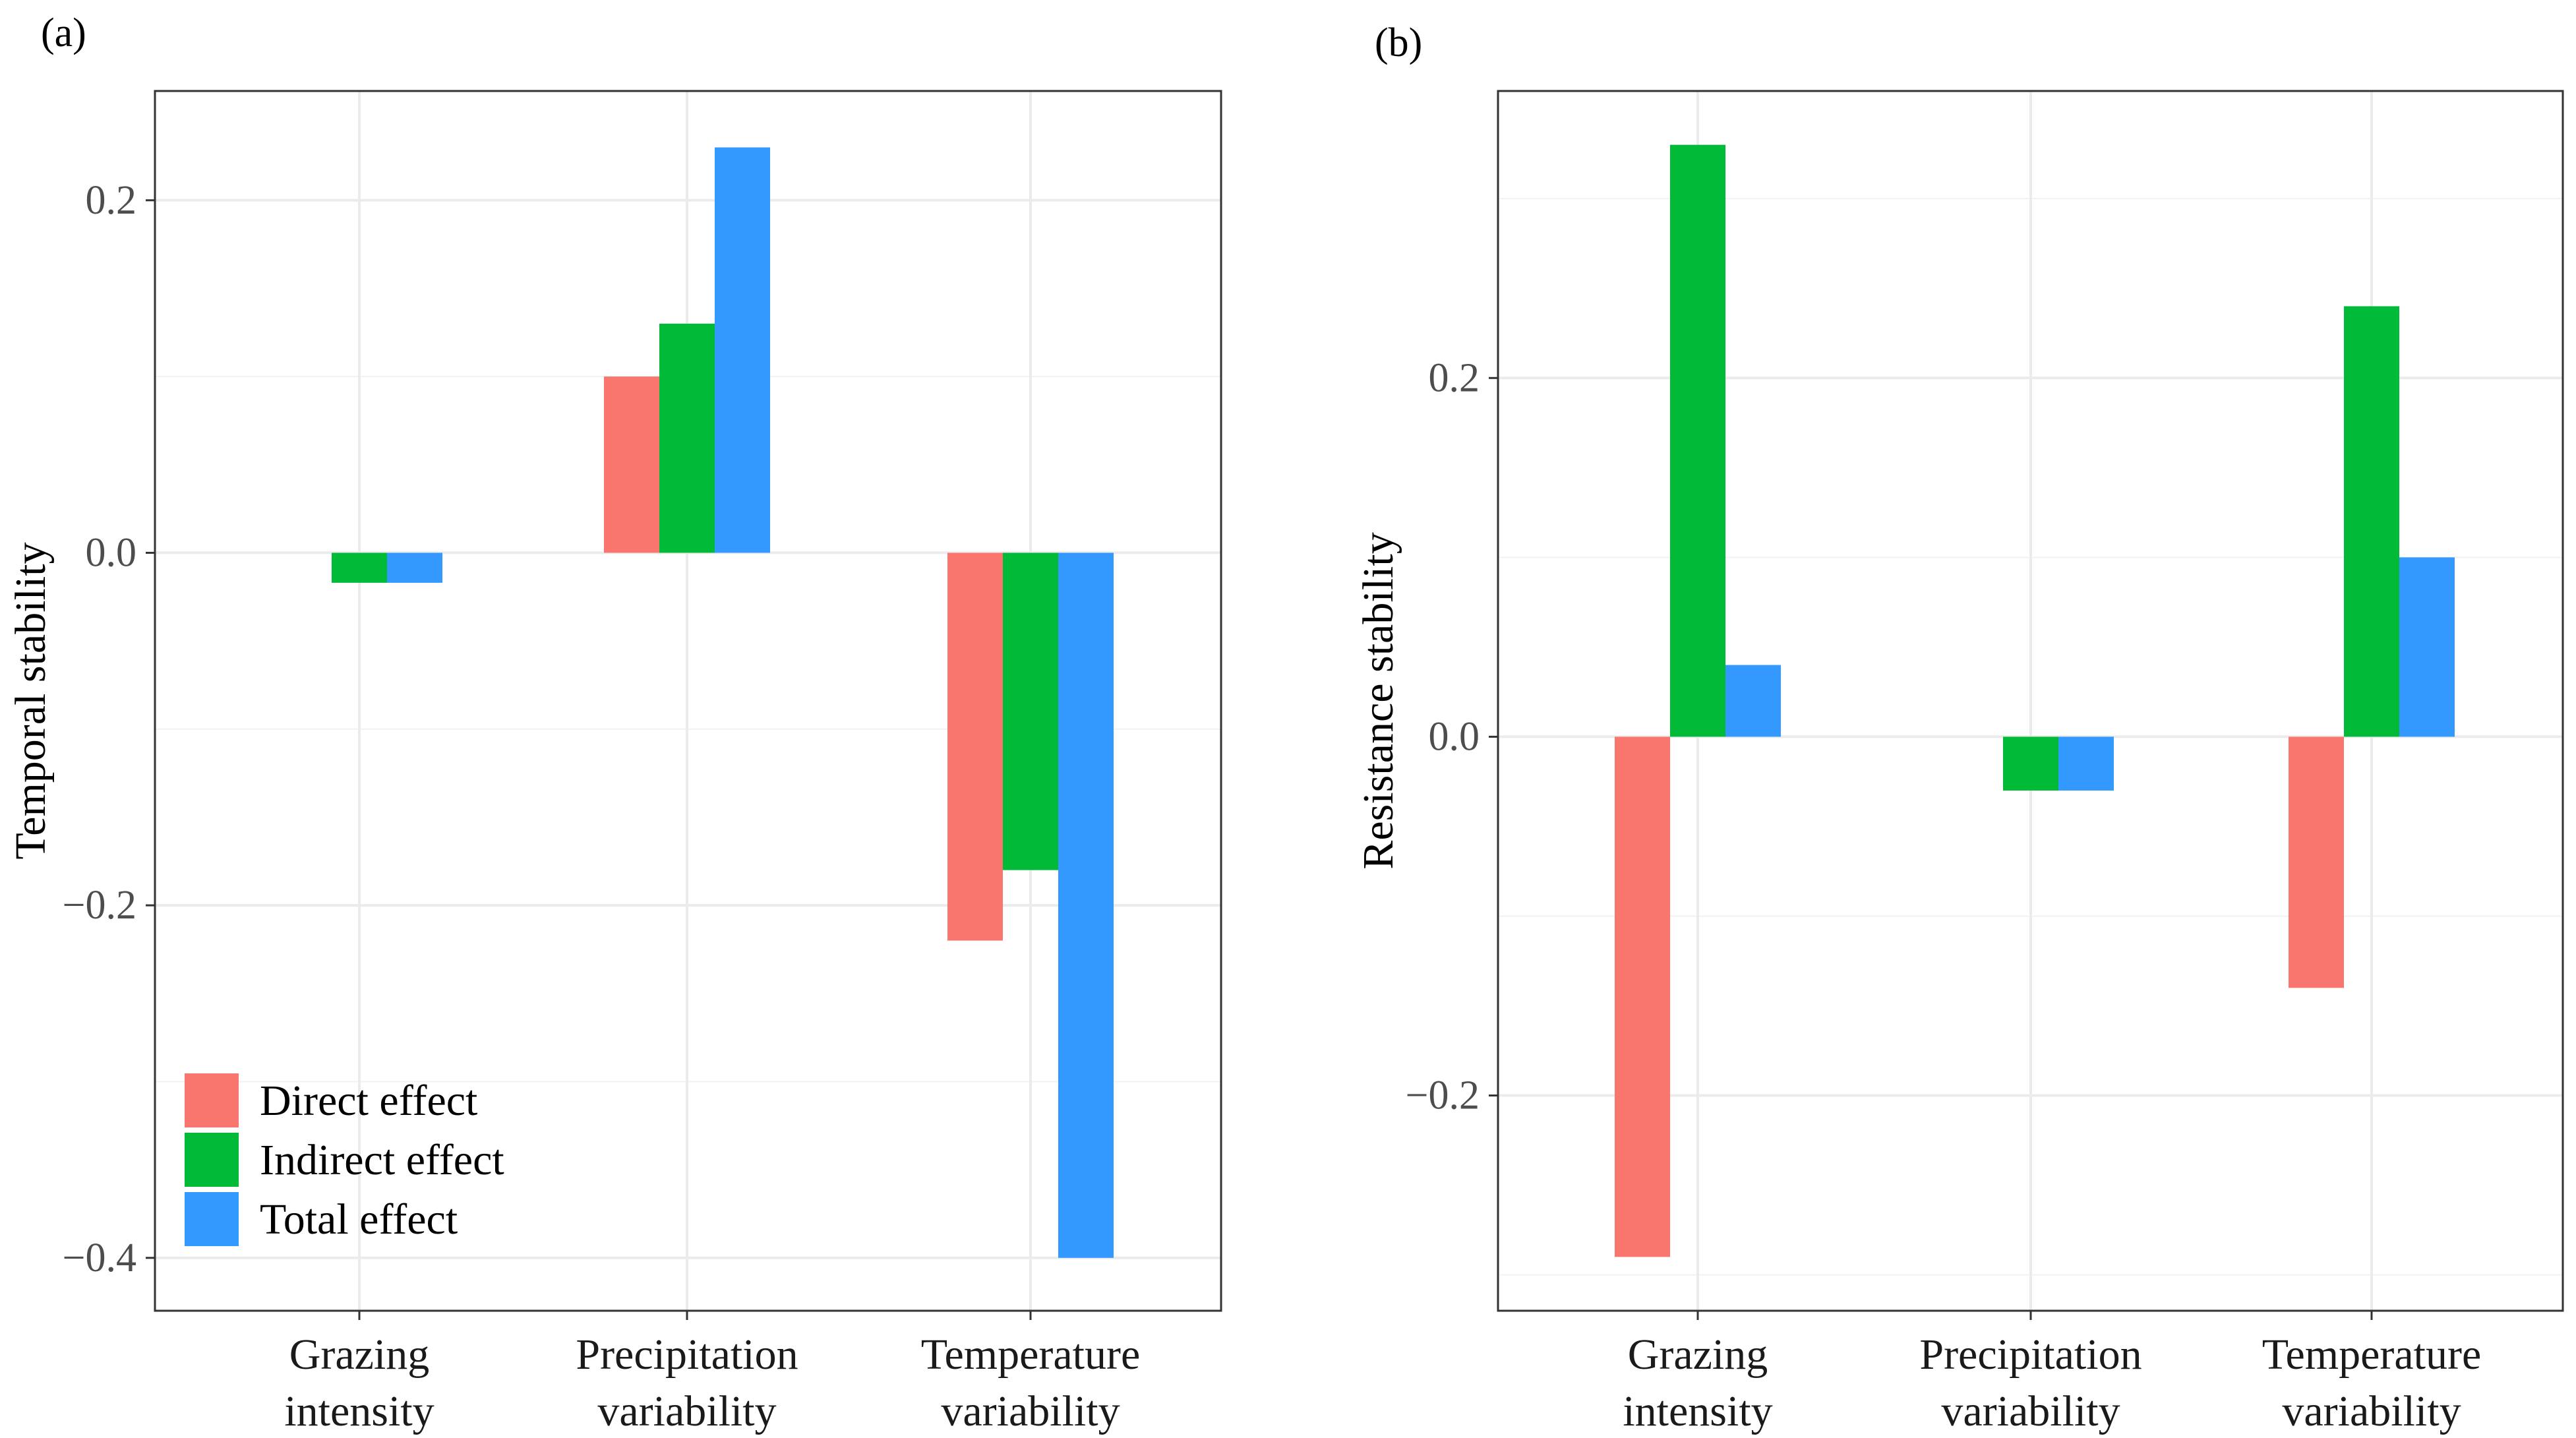 The height and width of the screenshot is (1438, 2576). I want to click on y-axis-title: Temporal stability, so click(31, 700).